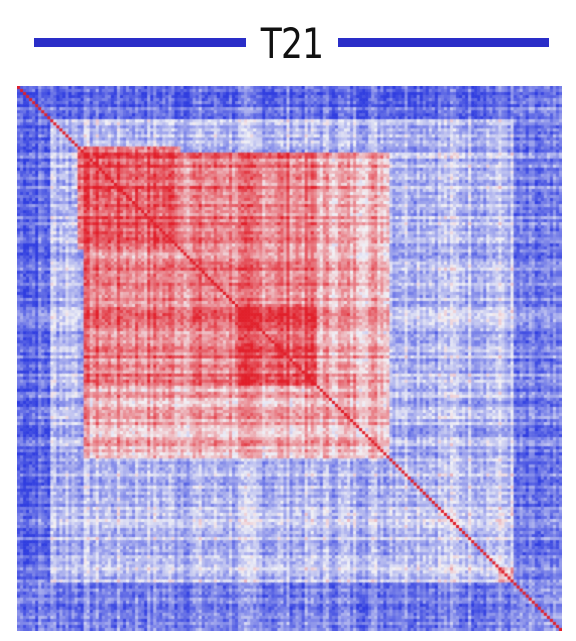 The image size is (576, 641). Describe the element at coordinates (140, 42) in the screenshot. I see `title-rule-left` at that location.